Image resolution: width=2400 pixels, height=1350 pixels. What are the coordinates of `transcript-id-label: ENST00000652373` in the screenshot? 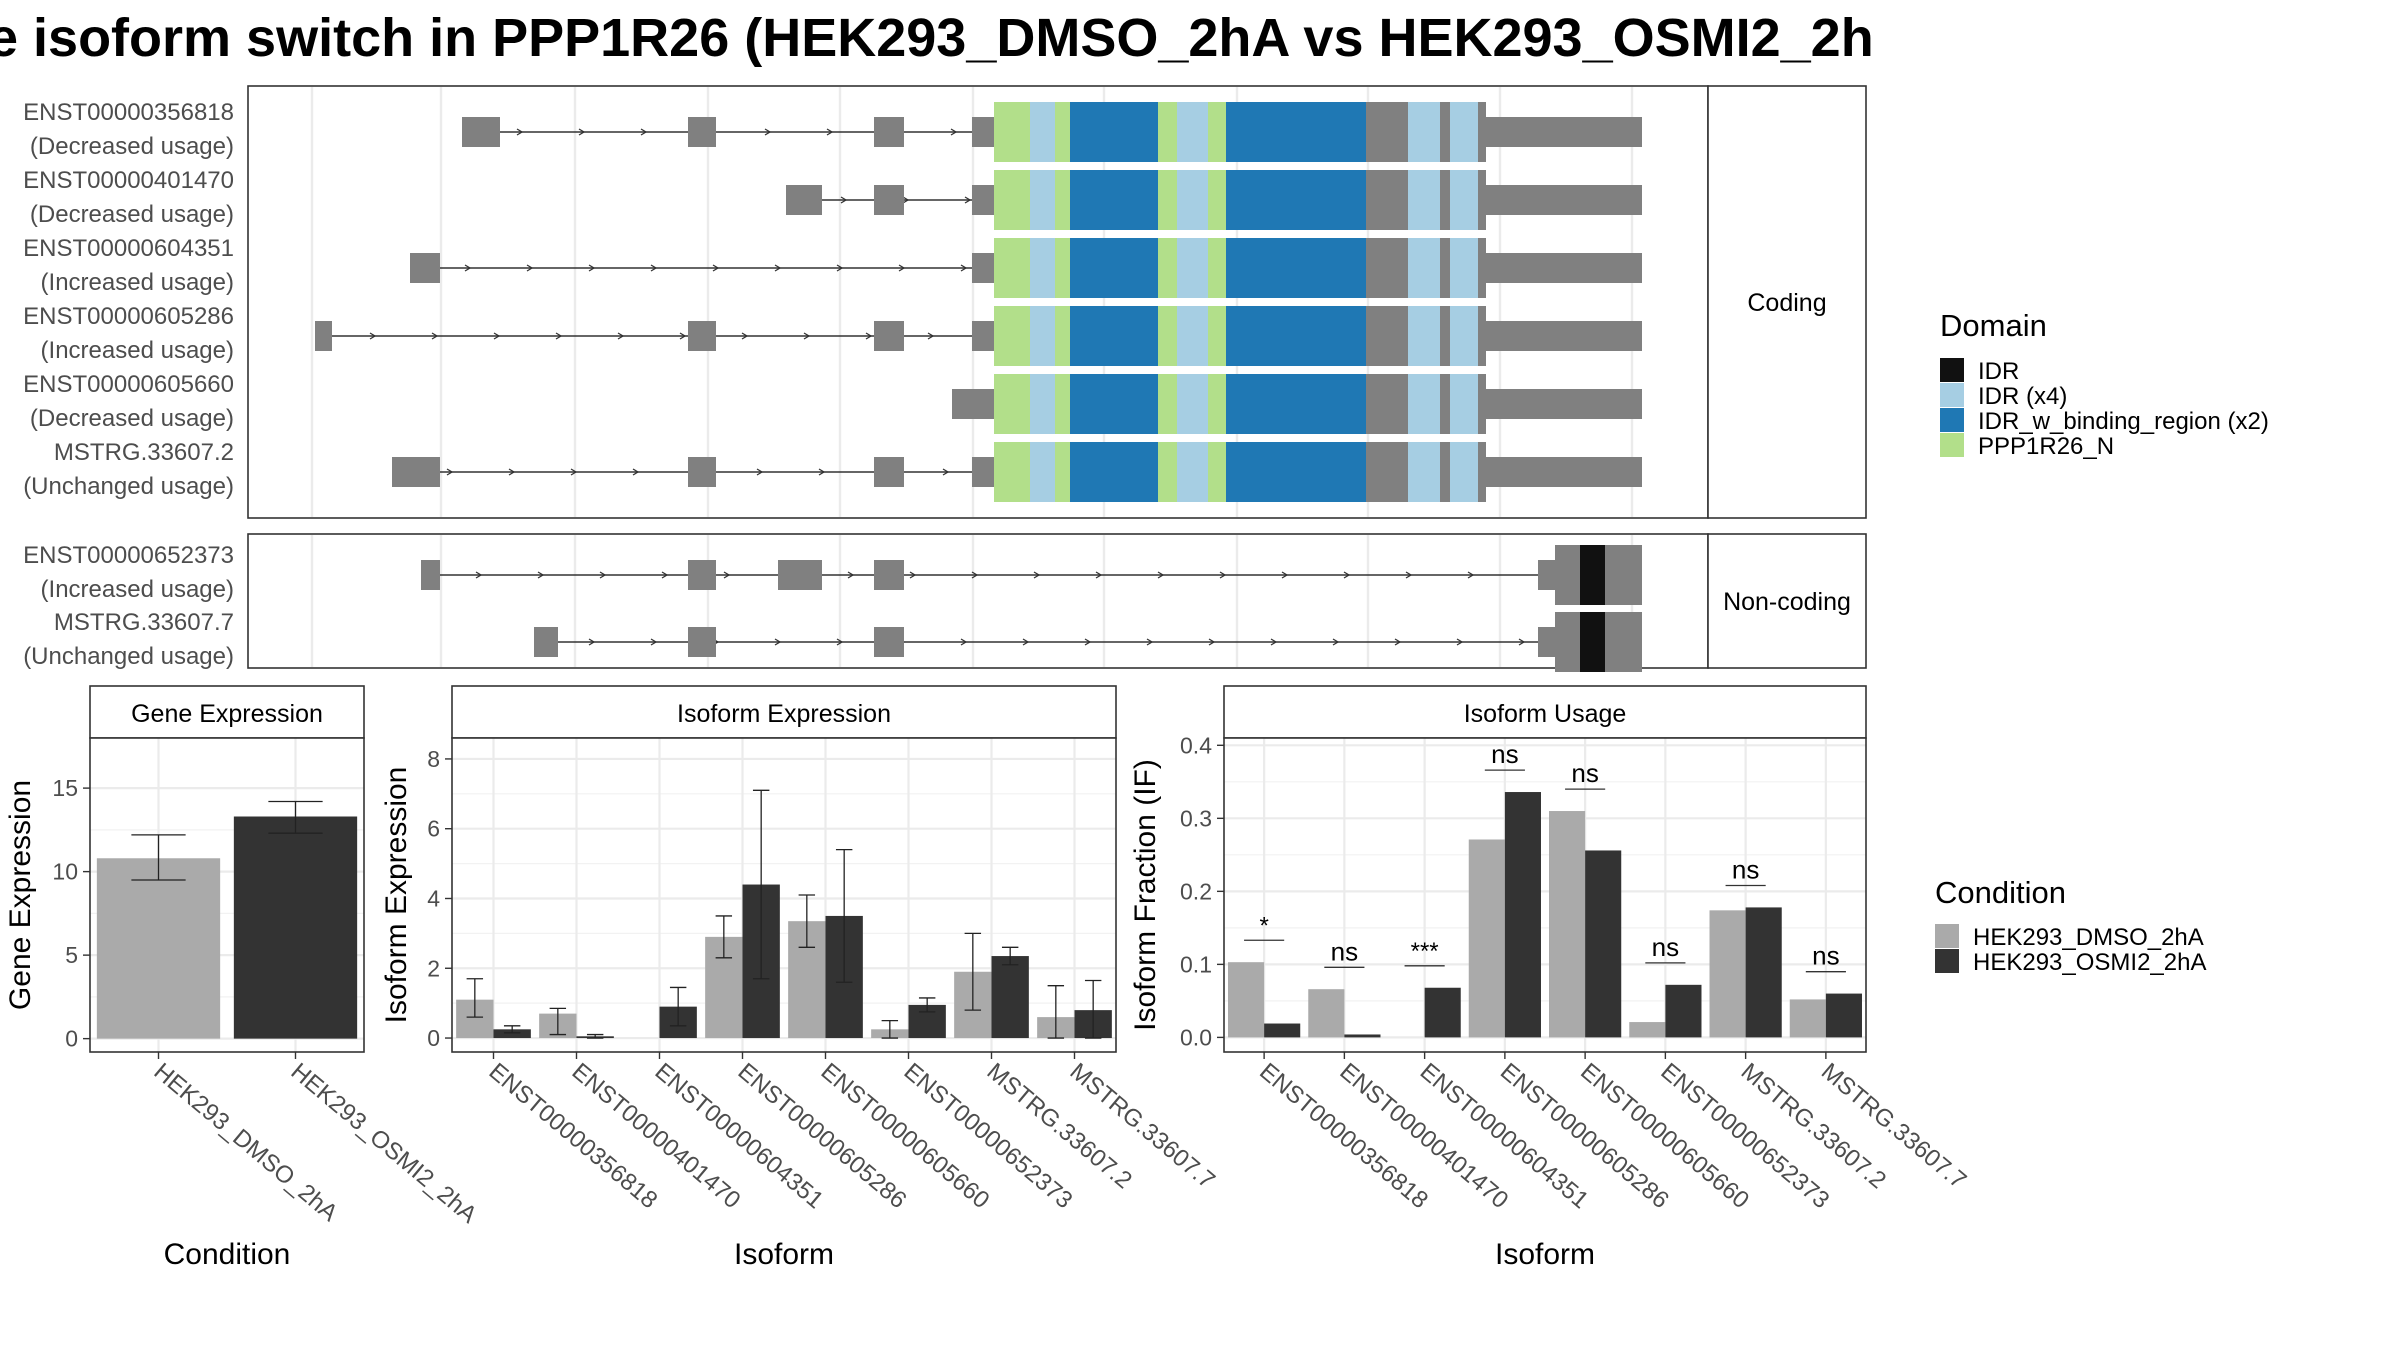 It's located at (128, 555).